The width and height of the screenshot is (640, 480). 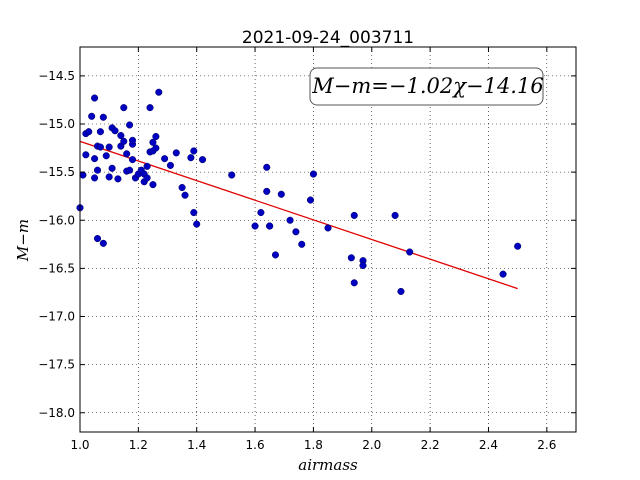 What do you see at coordinates (196, 445) in the screenshot?
I see `x-tick-label: 1.4` at bounding box center [196, 445].